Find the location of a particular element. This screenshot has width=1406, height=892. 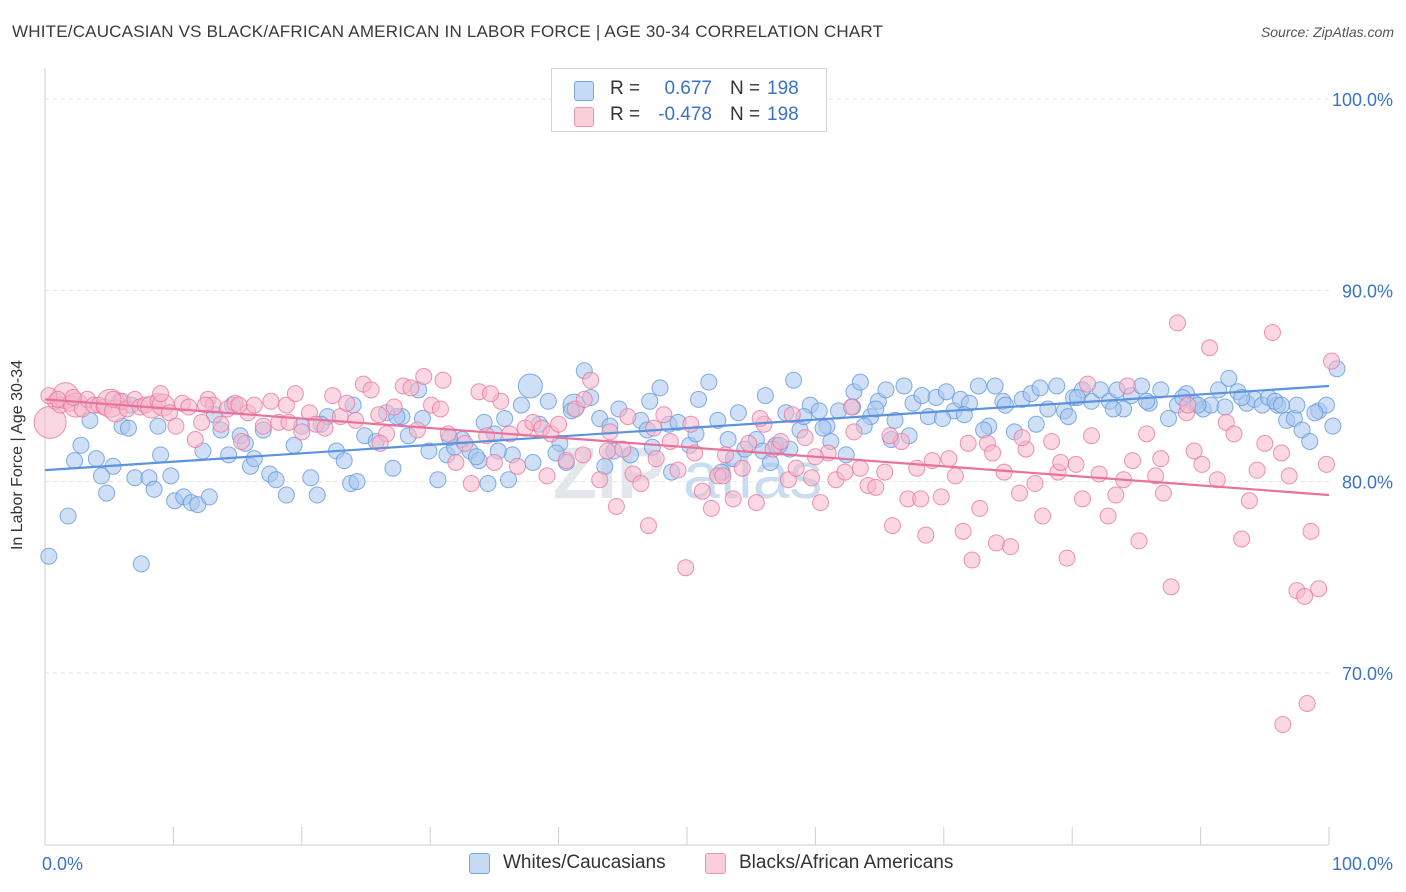

y-axis-label: In Labor Force | Age 30-34 is located at coordinates (17, 455).